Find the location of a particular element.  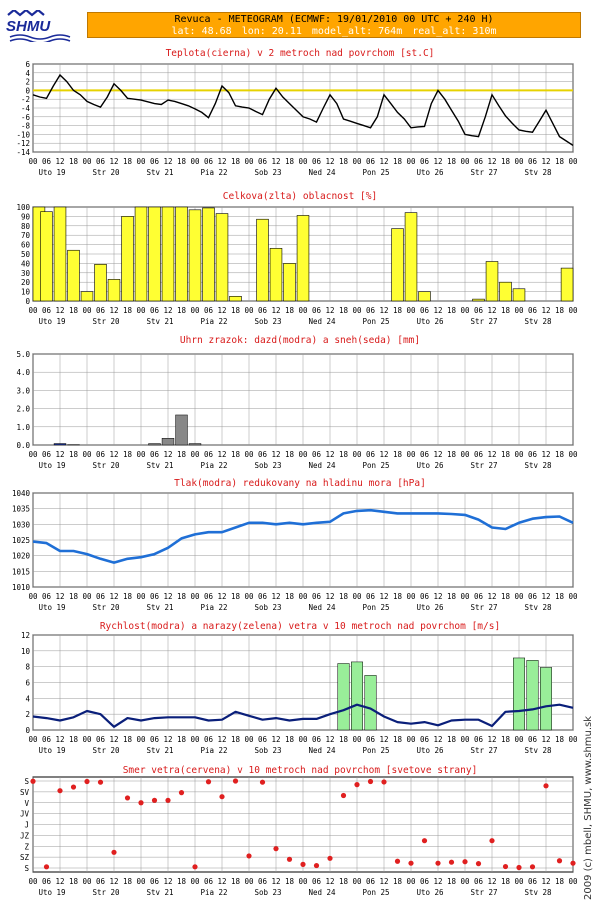

direction-day-label: Stv 28 is located at coordinates (538, 892).